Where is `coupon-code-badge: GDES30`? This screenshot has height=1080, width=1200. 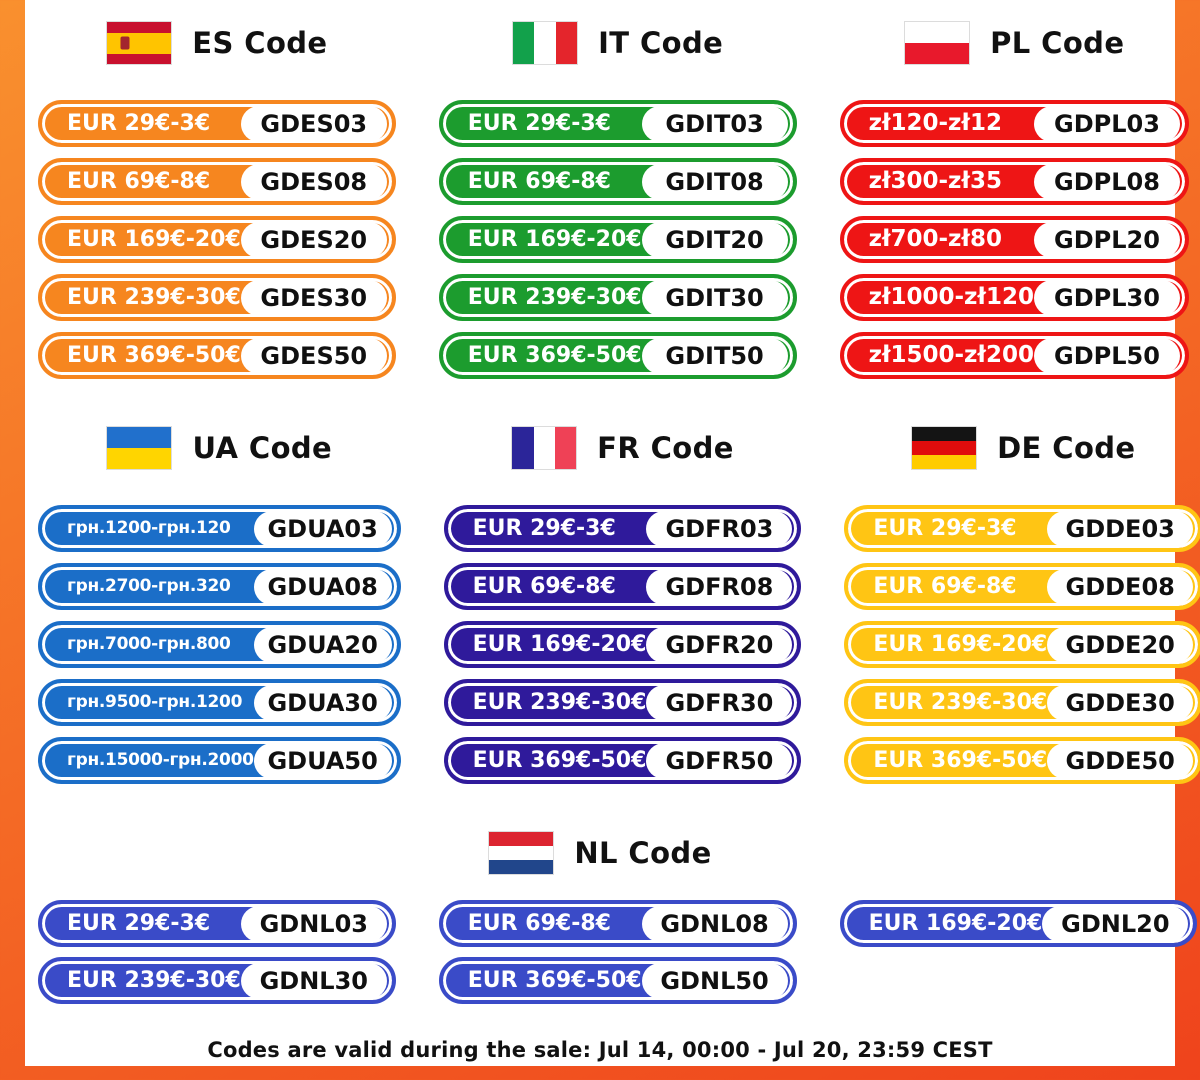
coupon-code-badge: GDES30 is located at coordinates (313, 297).